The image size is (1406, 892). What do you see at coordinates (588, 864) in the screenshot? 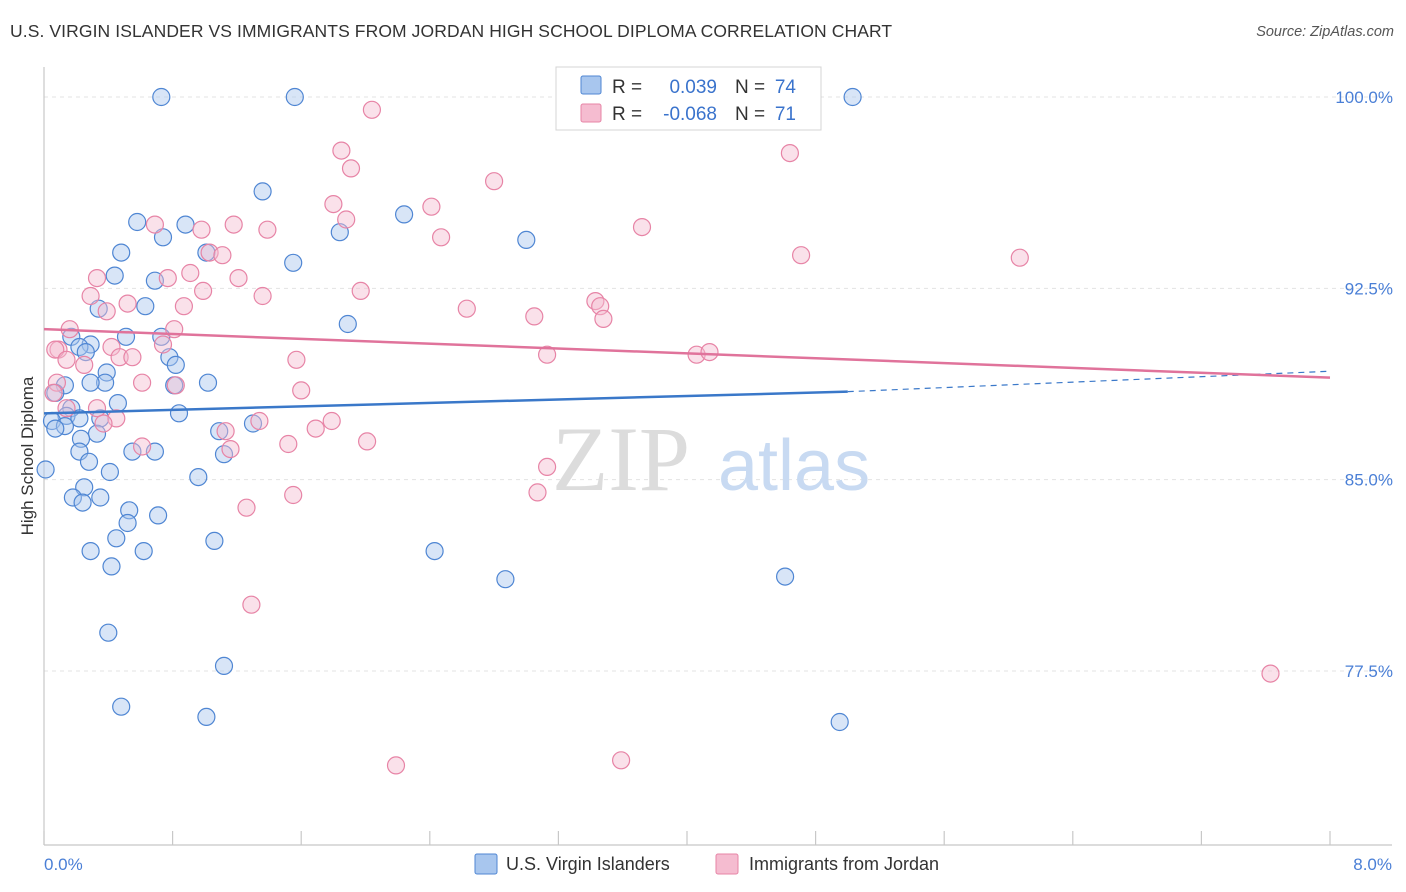
I see `bottom-legend-label-blue: U.S. Virgin Islanders` at bounding box center [588, 864].